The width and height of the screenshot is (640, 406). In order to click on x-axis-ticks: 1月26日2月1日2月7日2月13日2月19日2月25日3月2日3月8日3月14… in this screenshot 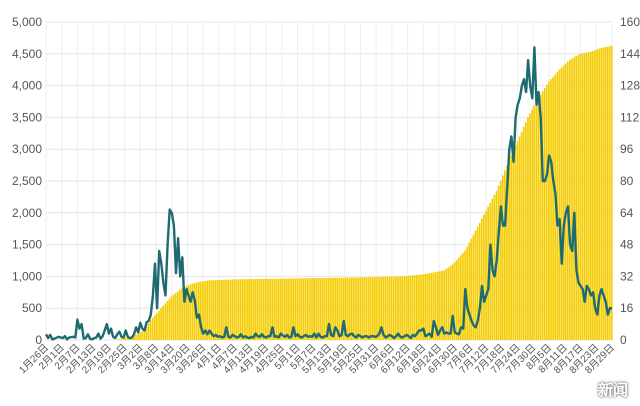, I will do `click(317, 359)`.